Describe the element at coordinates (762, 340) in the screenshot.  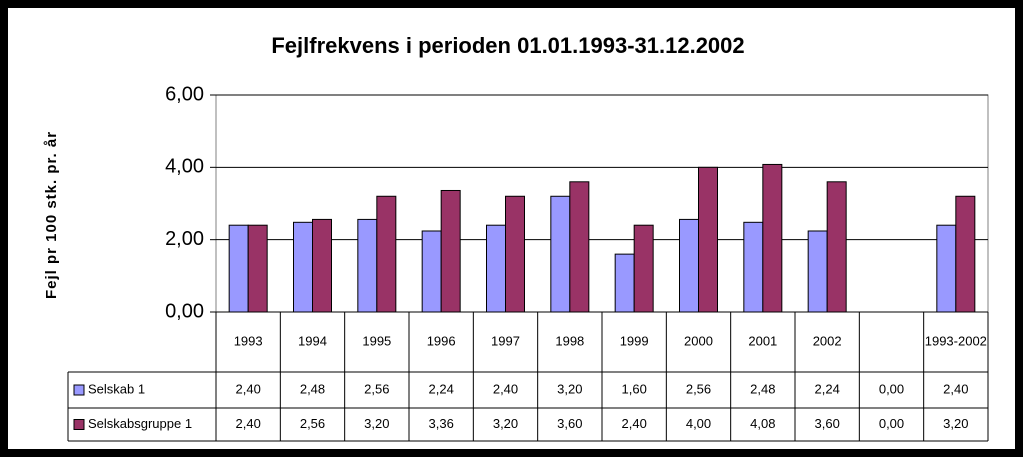
I see `x-tick-label: 2001` at that location.